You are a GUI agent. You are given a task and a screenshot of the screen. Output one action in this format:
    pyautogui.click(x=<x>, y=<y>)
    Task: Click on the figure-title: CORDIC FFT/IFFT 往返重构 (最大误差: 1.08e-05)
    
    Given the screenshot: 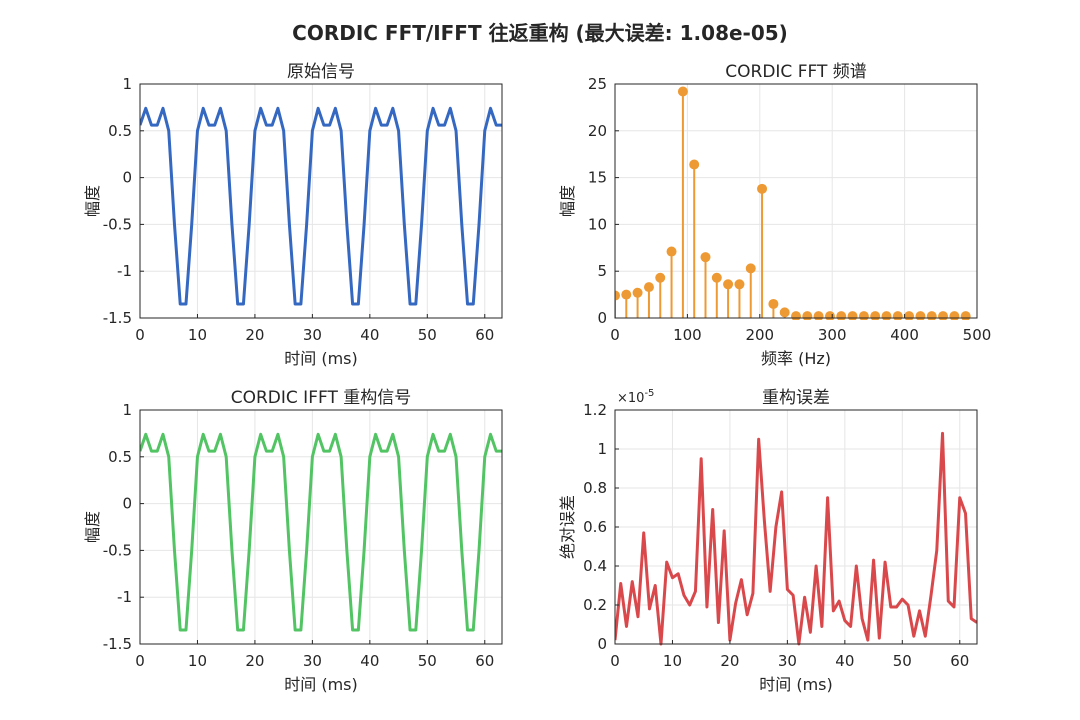 What is the action you would take?
    pyautogui.click(x=540, y=33)
    